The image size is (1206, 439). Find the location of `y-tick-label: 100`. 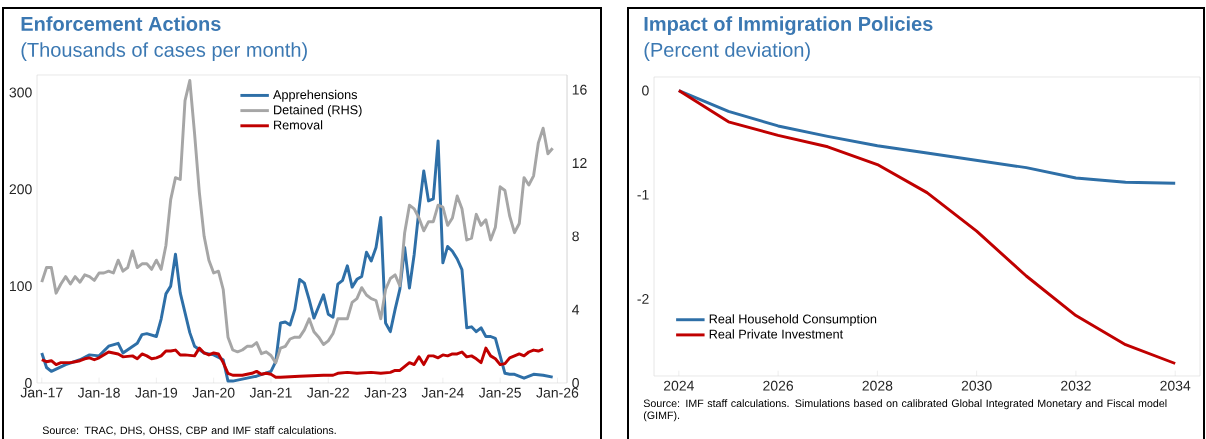

y-tick-label: 100 is located at coordinates (21, 286).